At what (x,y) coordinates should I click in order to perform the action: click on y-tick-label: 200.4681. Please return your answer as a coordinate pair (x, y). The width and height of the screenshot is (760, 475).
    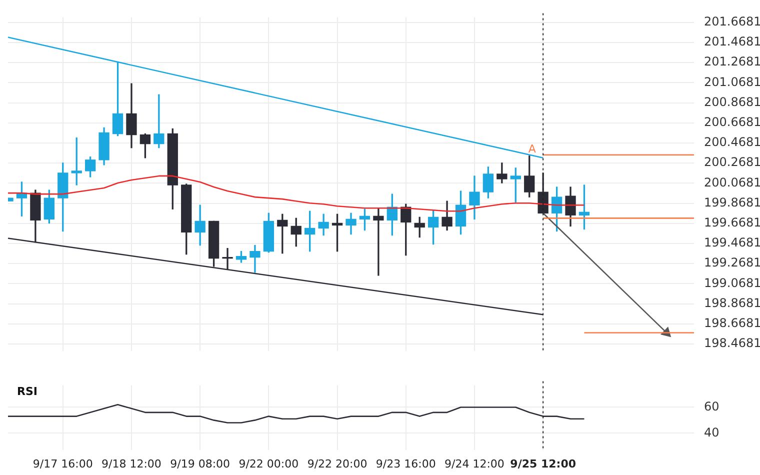
    Looking at the image, I should click on (732, 142).